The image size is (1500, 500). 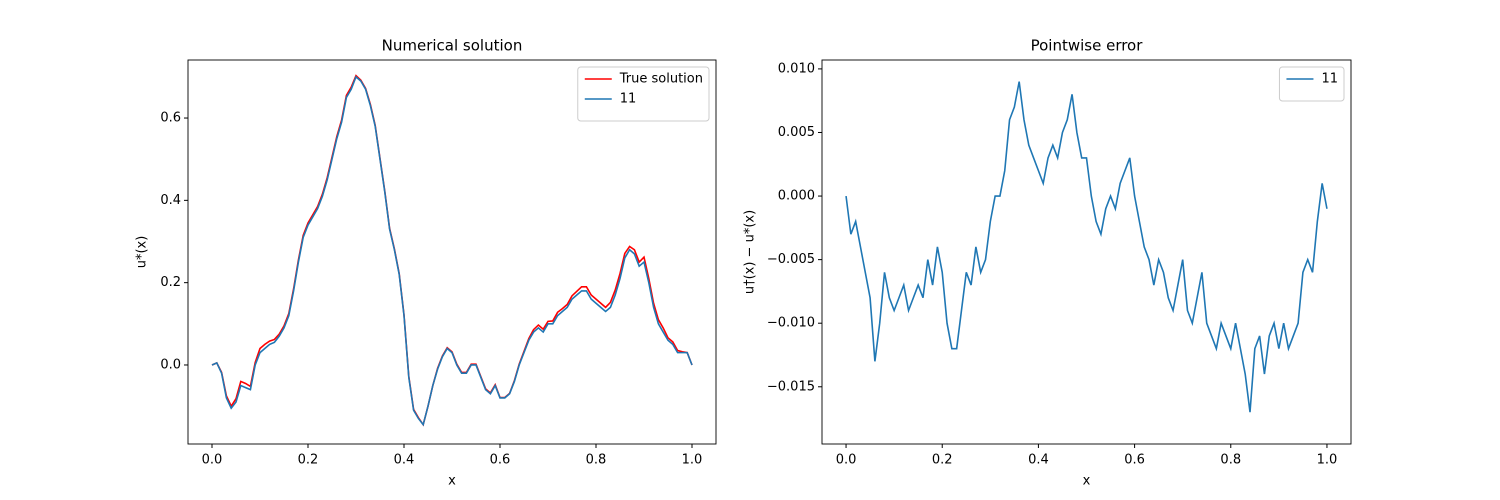 I want to click on y-tick-label: 0.010, so click(x=796, y=68).